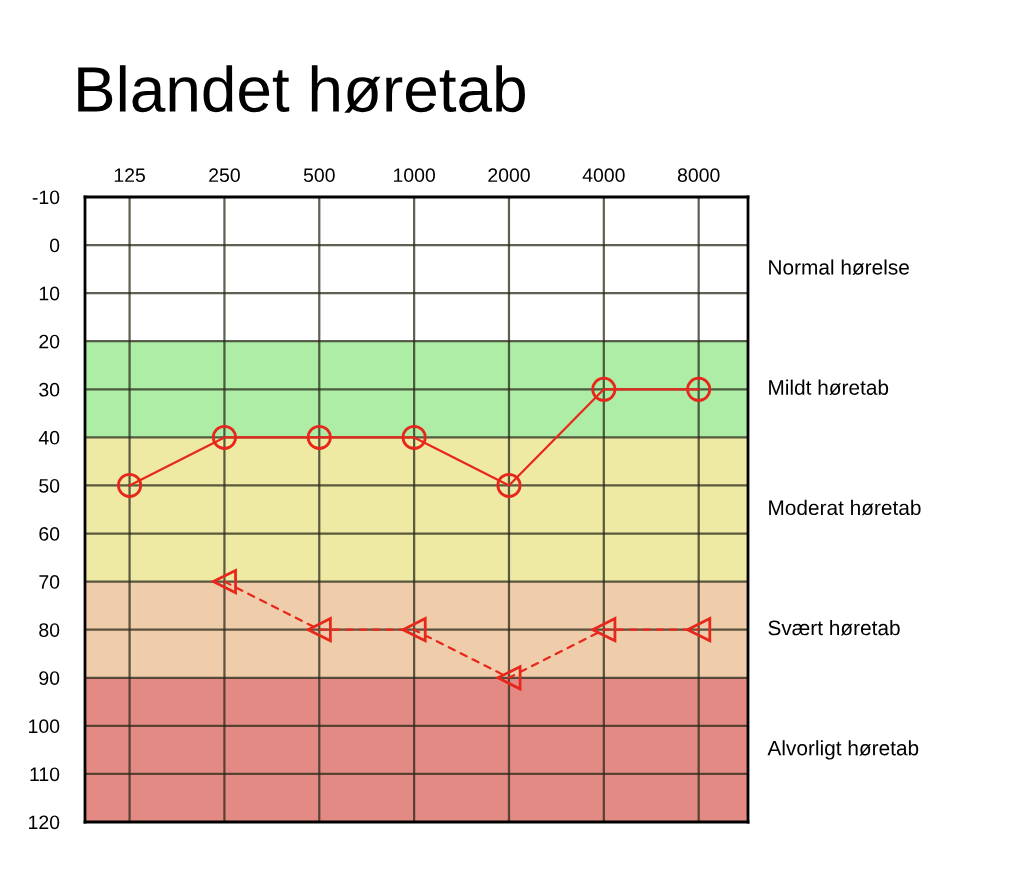  Describe the element at coordinates (49, 630) in the screenshot. I see `y-tick-label: 80` at that location.